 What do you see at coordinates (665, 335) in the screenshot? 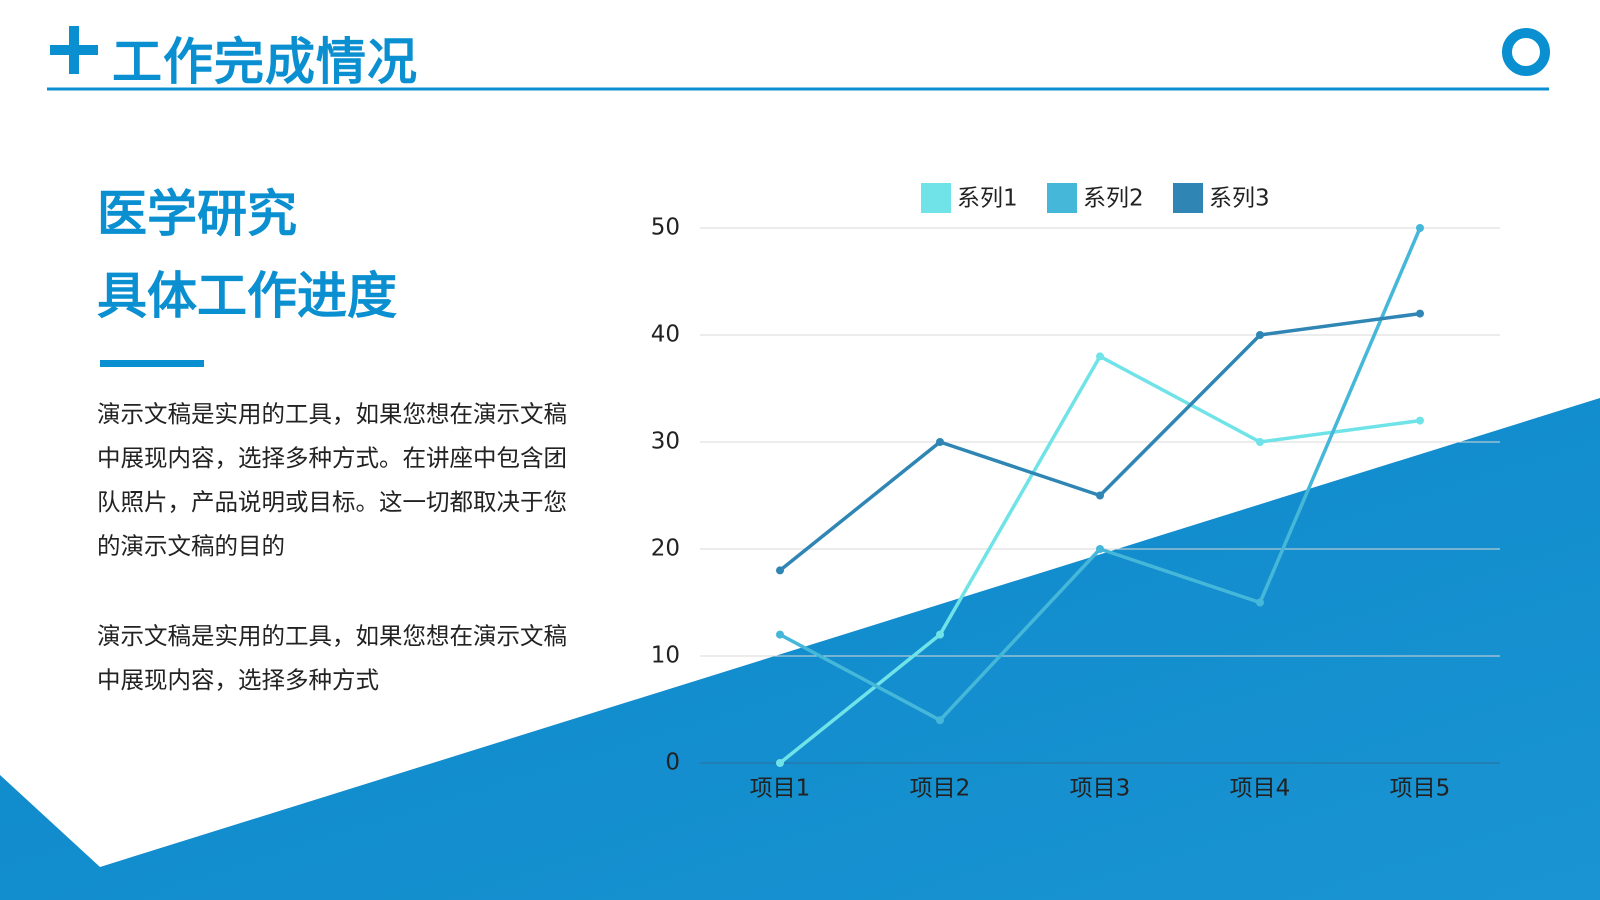
I see `y-tick-label: 40` at bounding box center [665, 335].